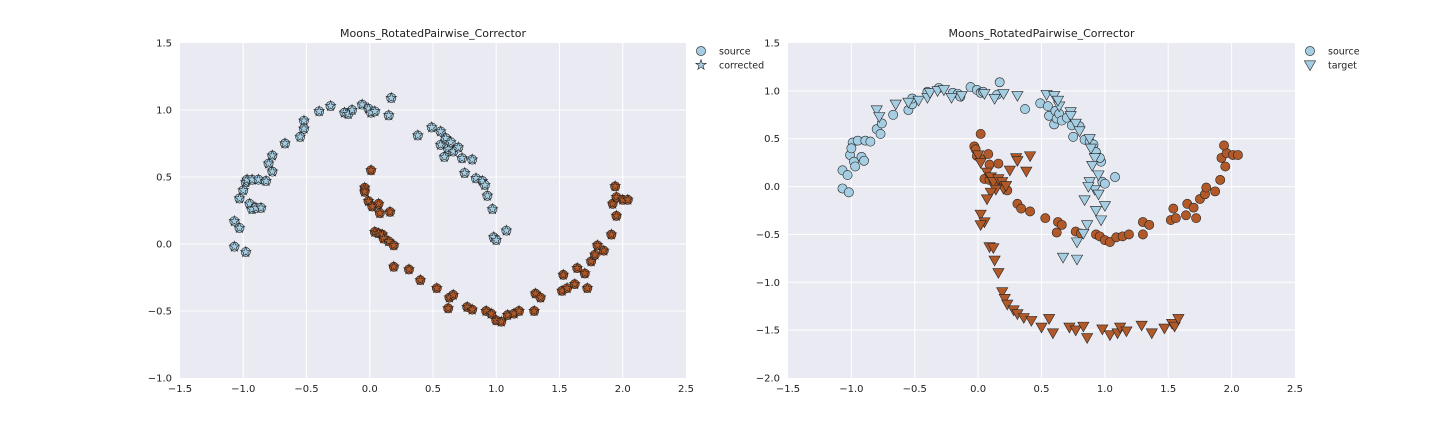 The height and width of the screenshot is (432, 1440). I want to click on legend-marker-corrected, so click(701, 65).